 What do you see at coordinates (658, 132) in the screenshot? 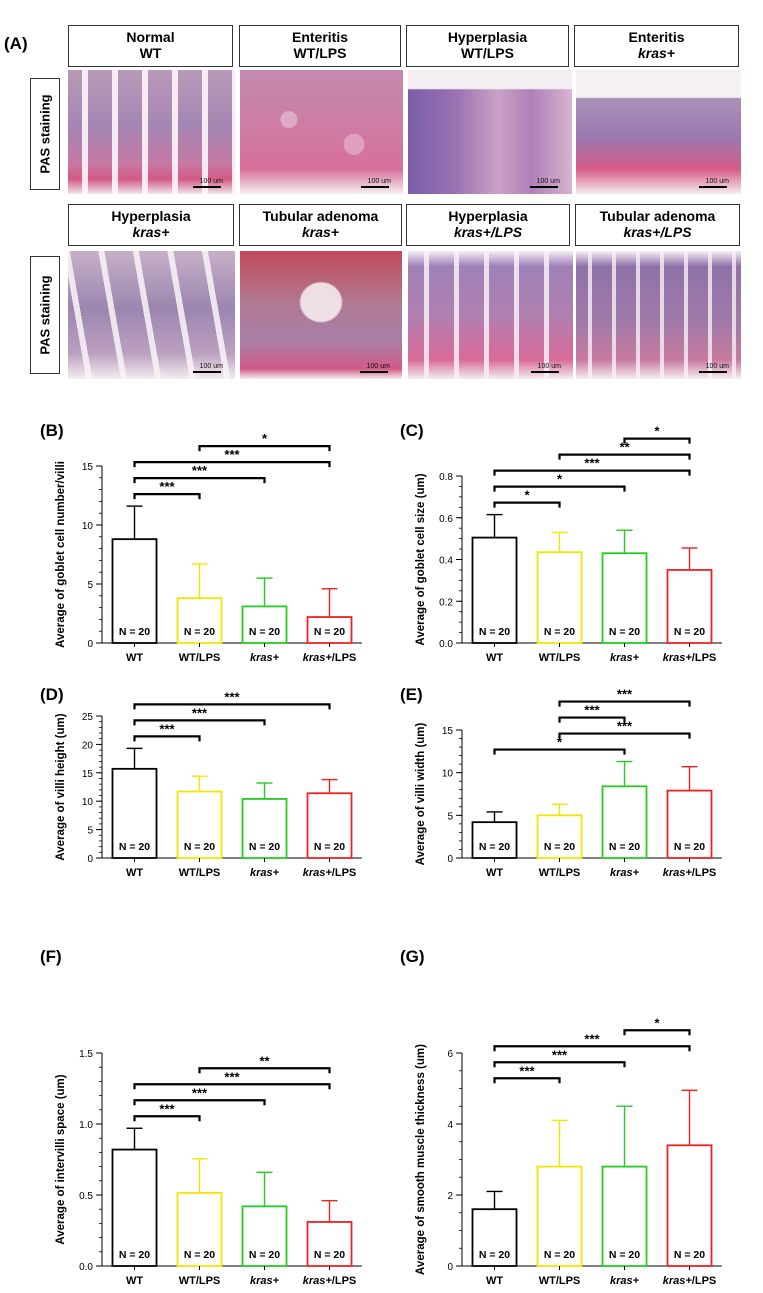
I see `histology-image-enteritis-kras: 100 um` at bounding box center [658, 132].